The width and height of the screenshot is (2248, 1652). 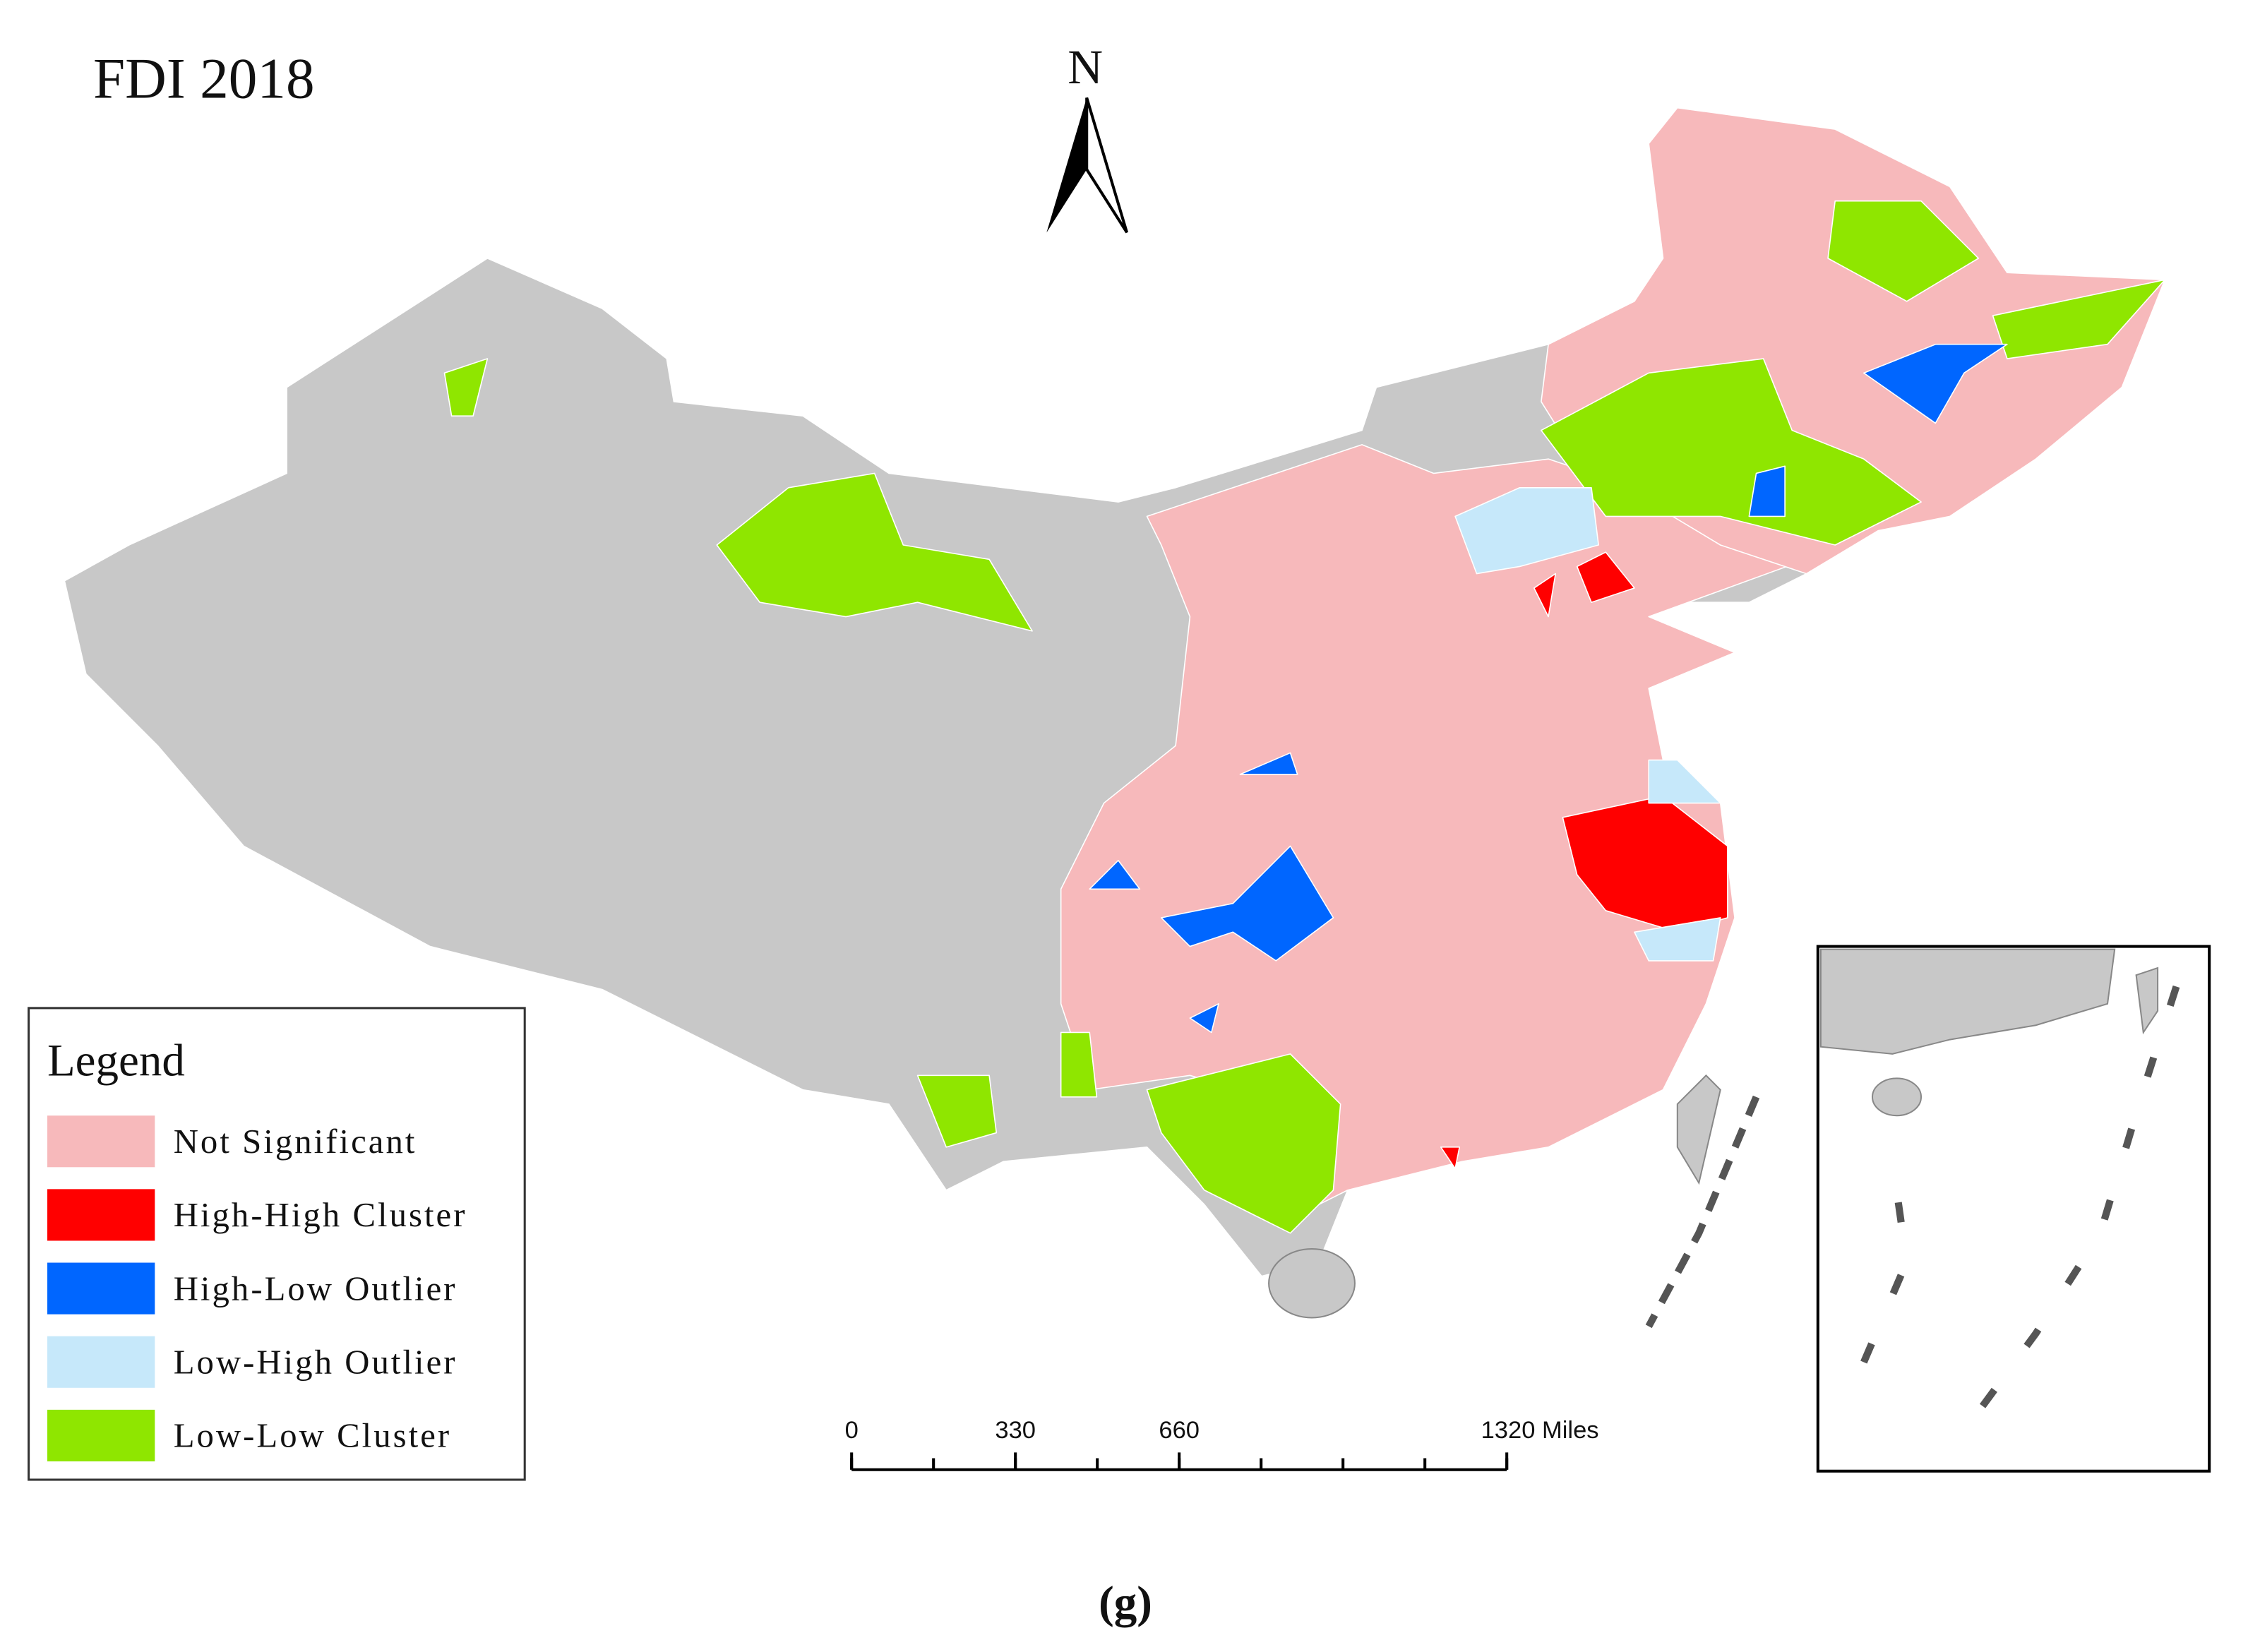 What do you see at coordinates (1088, 137) in the screenshot?
I see `north-arrow: N` at bounding box center [1088, 137].